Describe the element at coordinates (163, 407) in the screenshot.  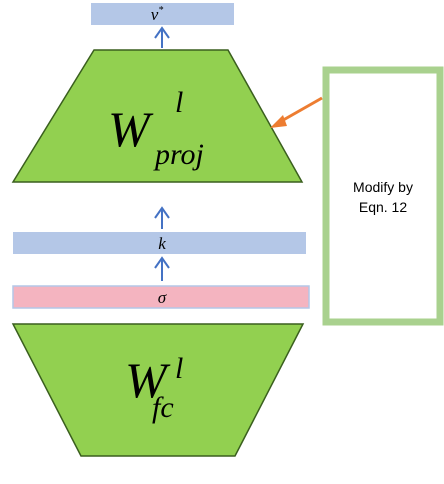
I see `fc-weight-subscript: fc` at that location.